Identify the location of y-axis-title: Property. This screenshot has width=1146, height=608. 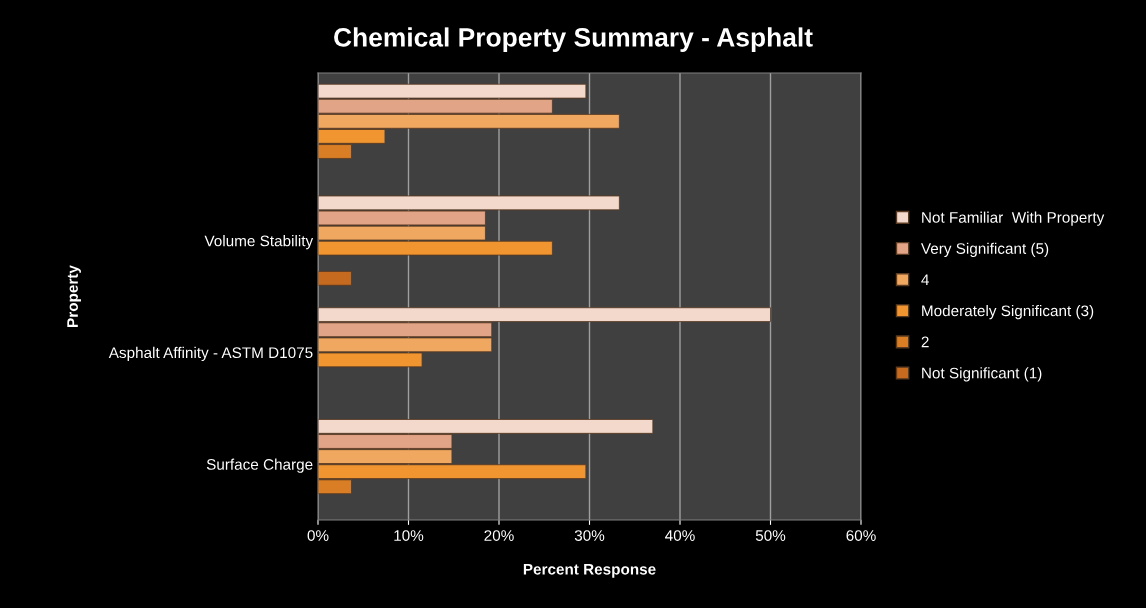
(74, 296).